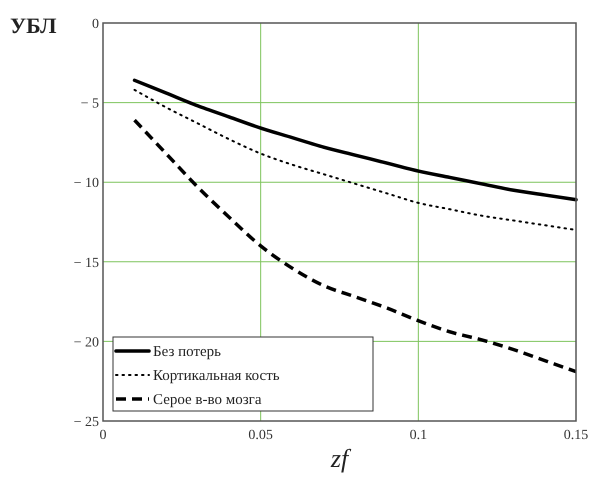 The image size is (596, 477). I want to click on x-axis-title: zf, so click(341, 458).